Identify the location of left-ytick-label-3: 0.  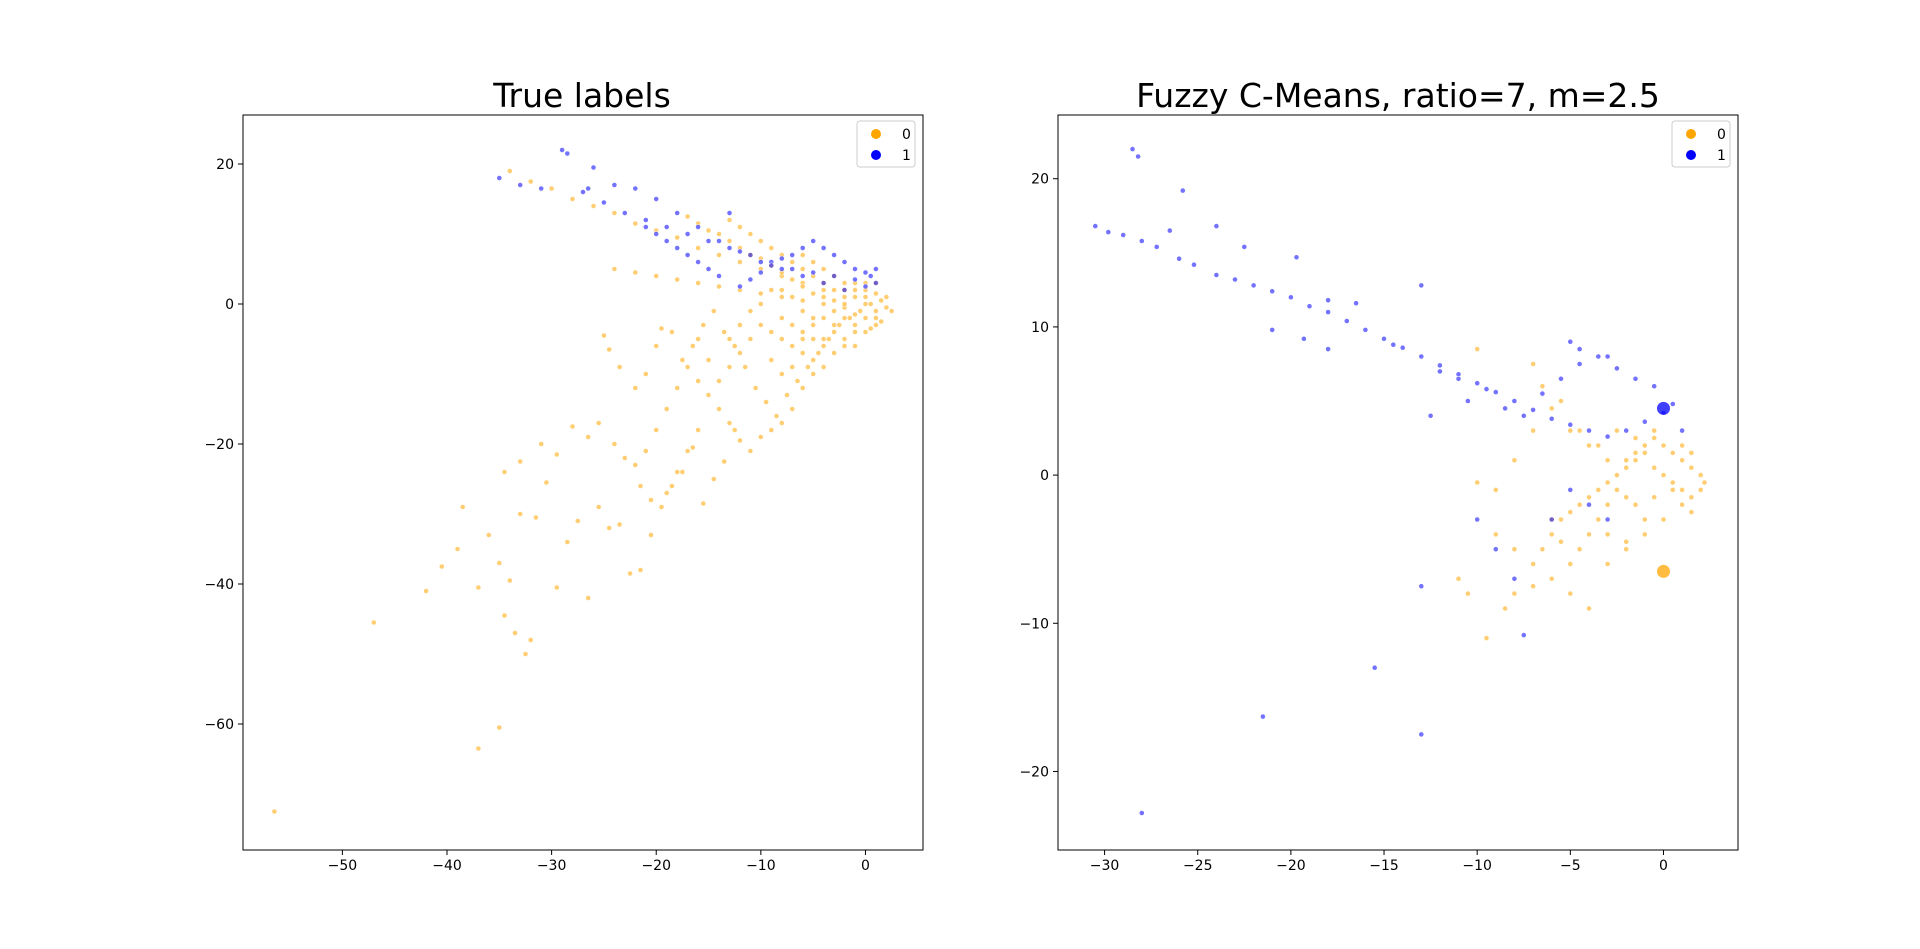
(229, 305).